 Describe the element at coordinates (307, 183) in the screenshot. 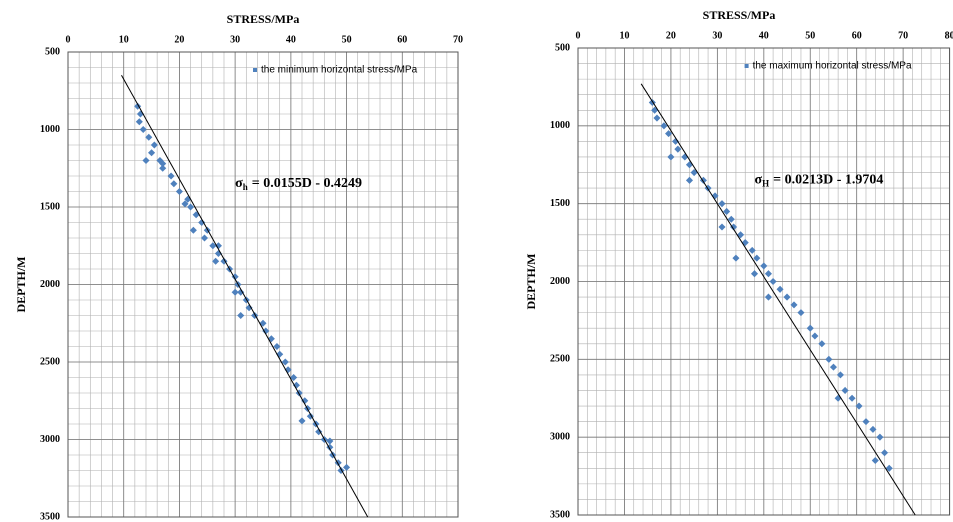

I see `equation-text: = 0.0155D - 0.4249` at that location.